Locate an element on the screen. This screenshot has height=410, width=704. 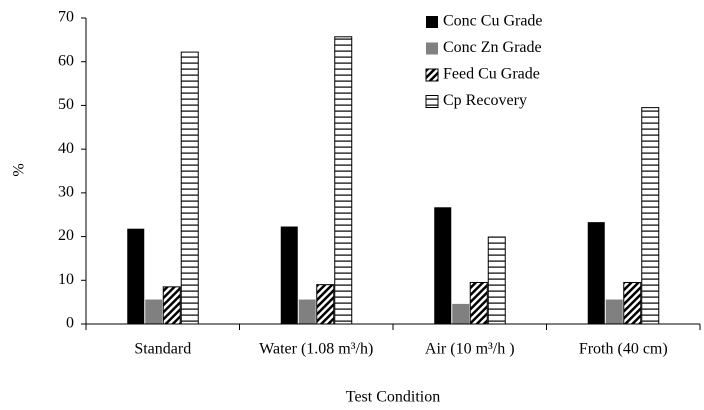
y-tick-label: 30 is located at coordinates (66, 192).